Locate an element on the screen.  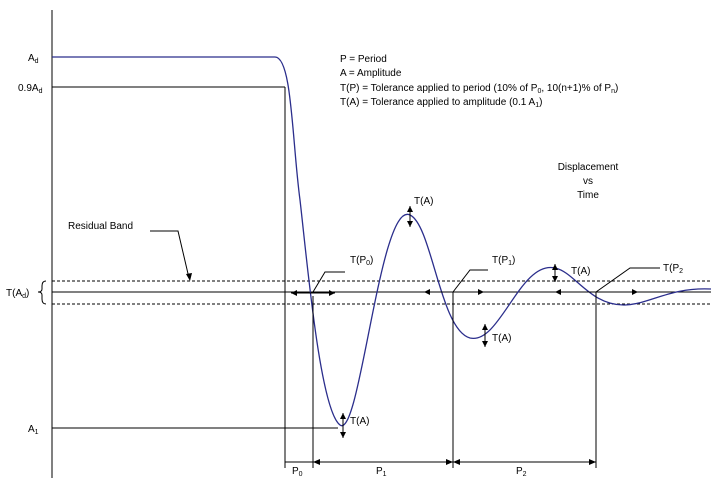
label-ad: Ad is located at coordinates (33, 59).